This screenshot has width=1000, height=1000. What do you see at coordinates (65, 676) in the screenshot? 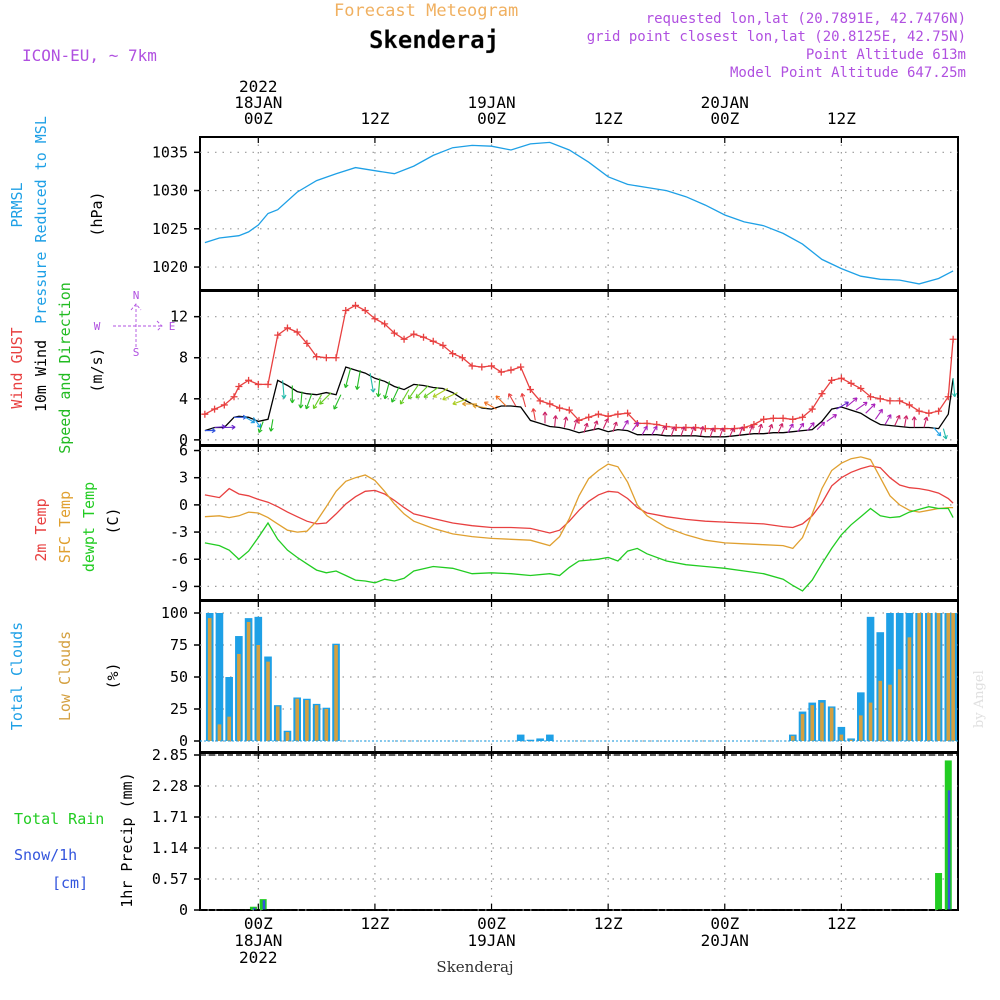
I see `low-clouds-label: Low Clouds` at bounding box center [65, 676].